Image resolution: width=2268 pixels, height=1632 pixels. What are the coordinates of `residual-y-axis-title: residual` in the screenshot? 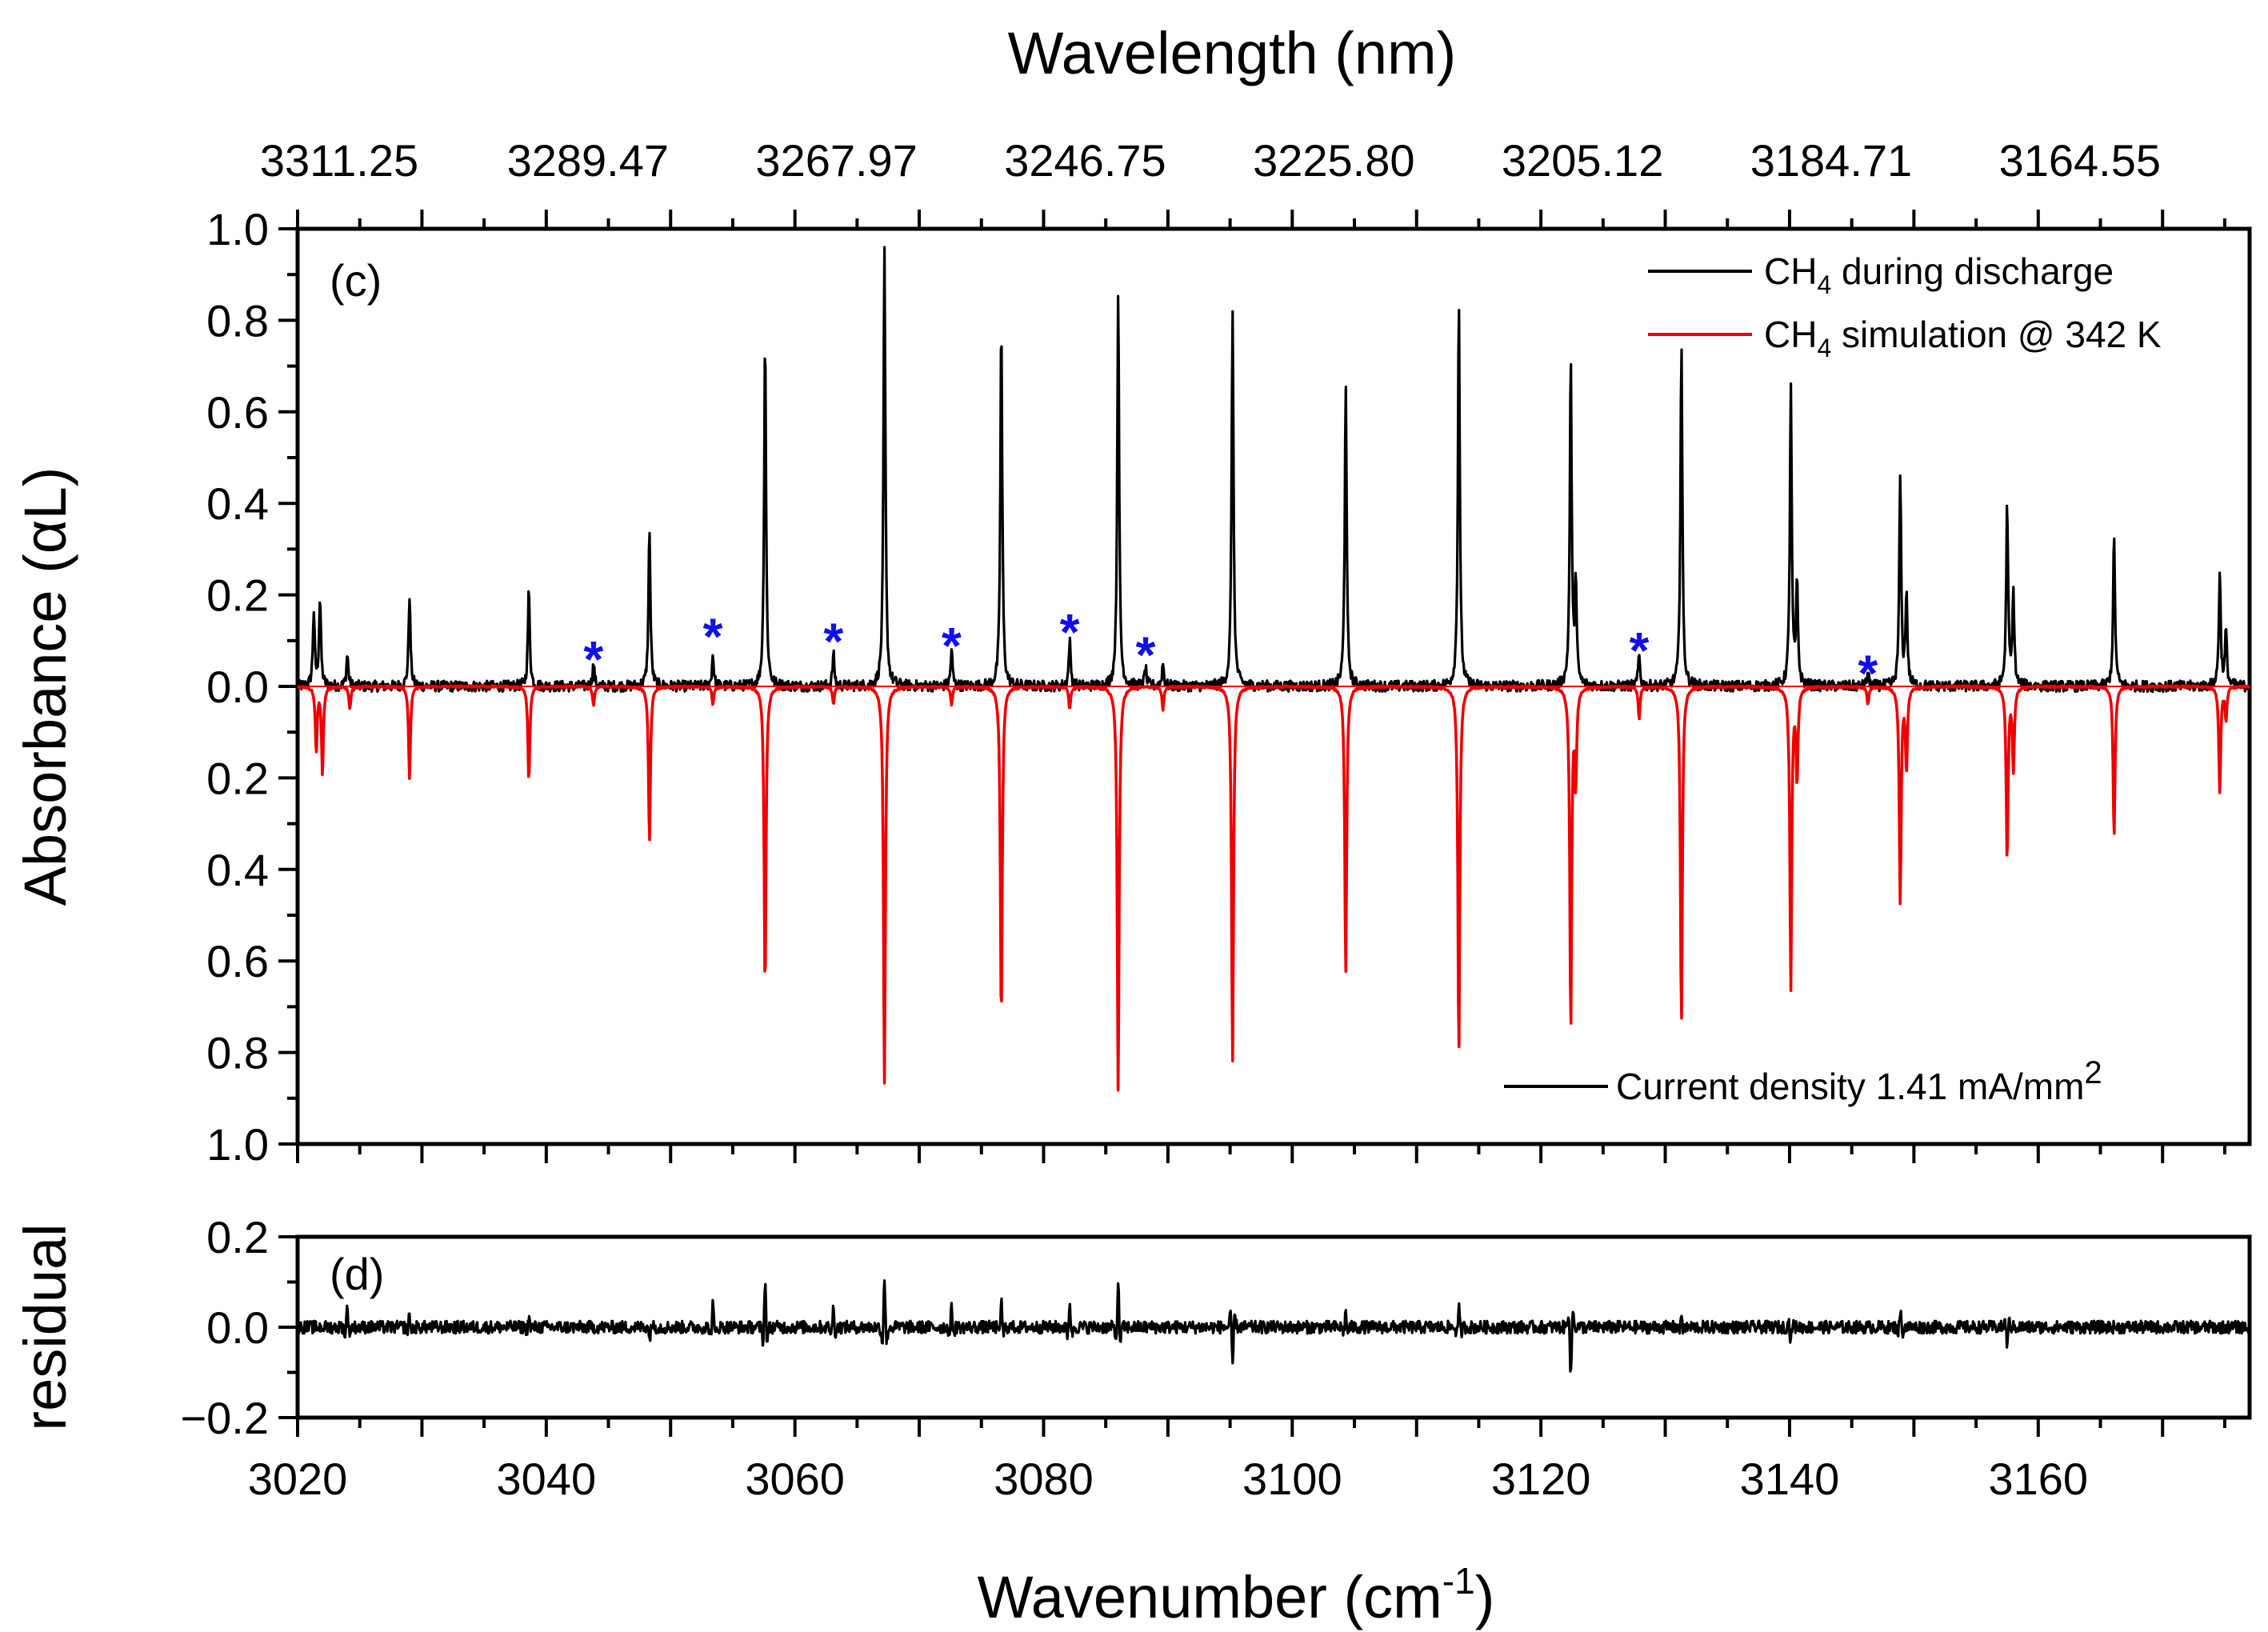 It's located at (45, 1326).